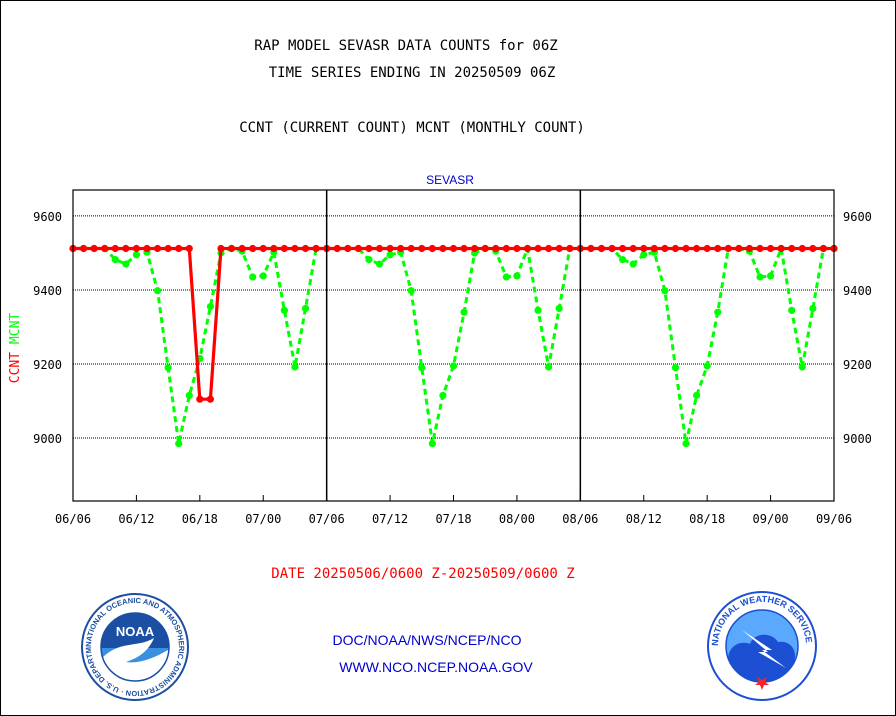 The height and width of the screenshot is (716, 896). I want to click on footer-date-range: DATE 20250506/0600 Z-20250509/0600 Z, so click(423, 574).